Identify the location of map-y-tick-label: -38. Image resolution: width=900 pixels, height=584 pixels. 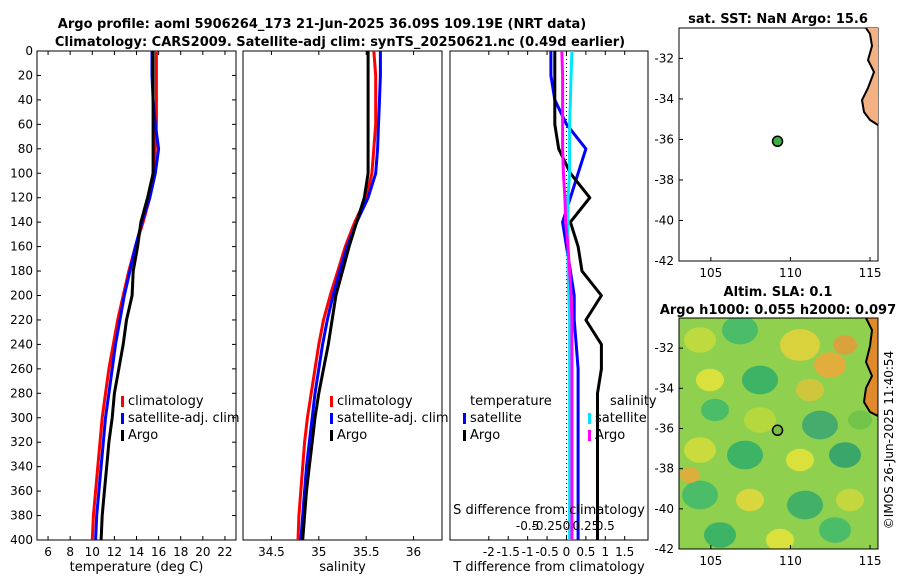
(664, 469).